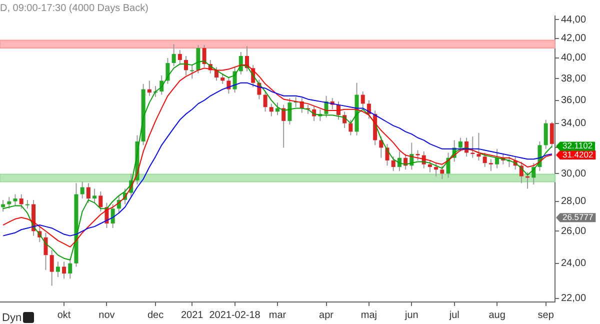 The height and width of the screenshot is (324, 600). What do you see at coordinates (573, 100) in the screenshot?
I see `y-tick-label: 36,00` at bounding box center [573, 100].